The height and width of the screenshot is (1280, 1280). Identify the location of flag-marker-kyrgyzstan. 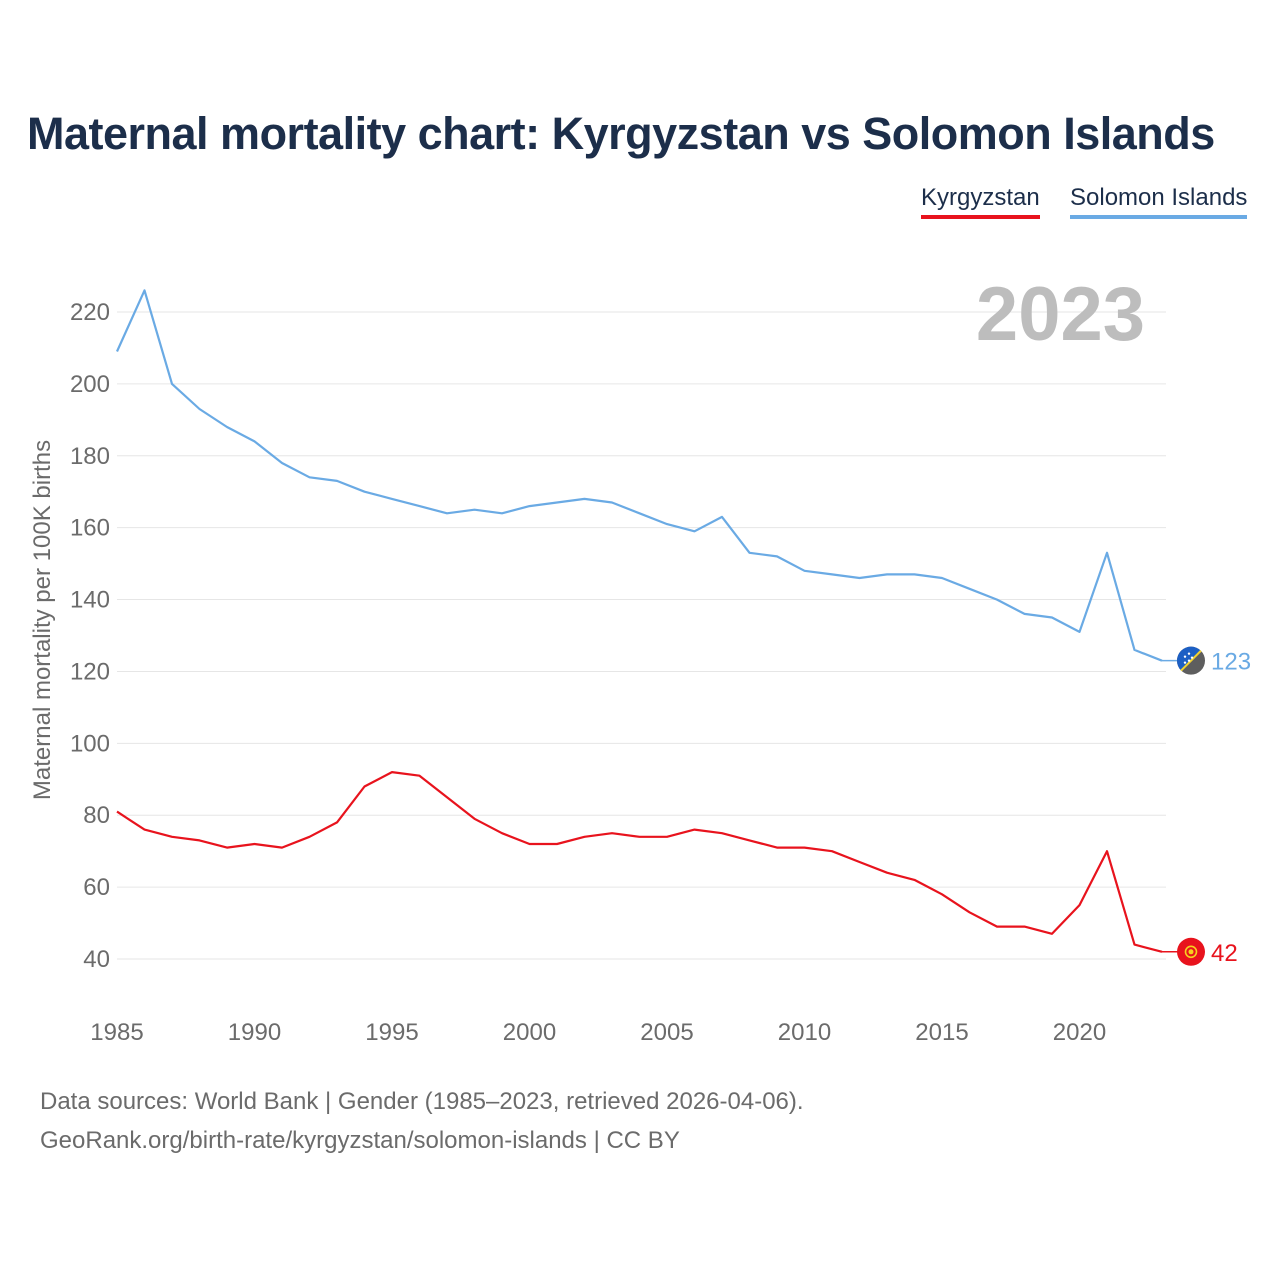
(1191, 951).